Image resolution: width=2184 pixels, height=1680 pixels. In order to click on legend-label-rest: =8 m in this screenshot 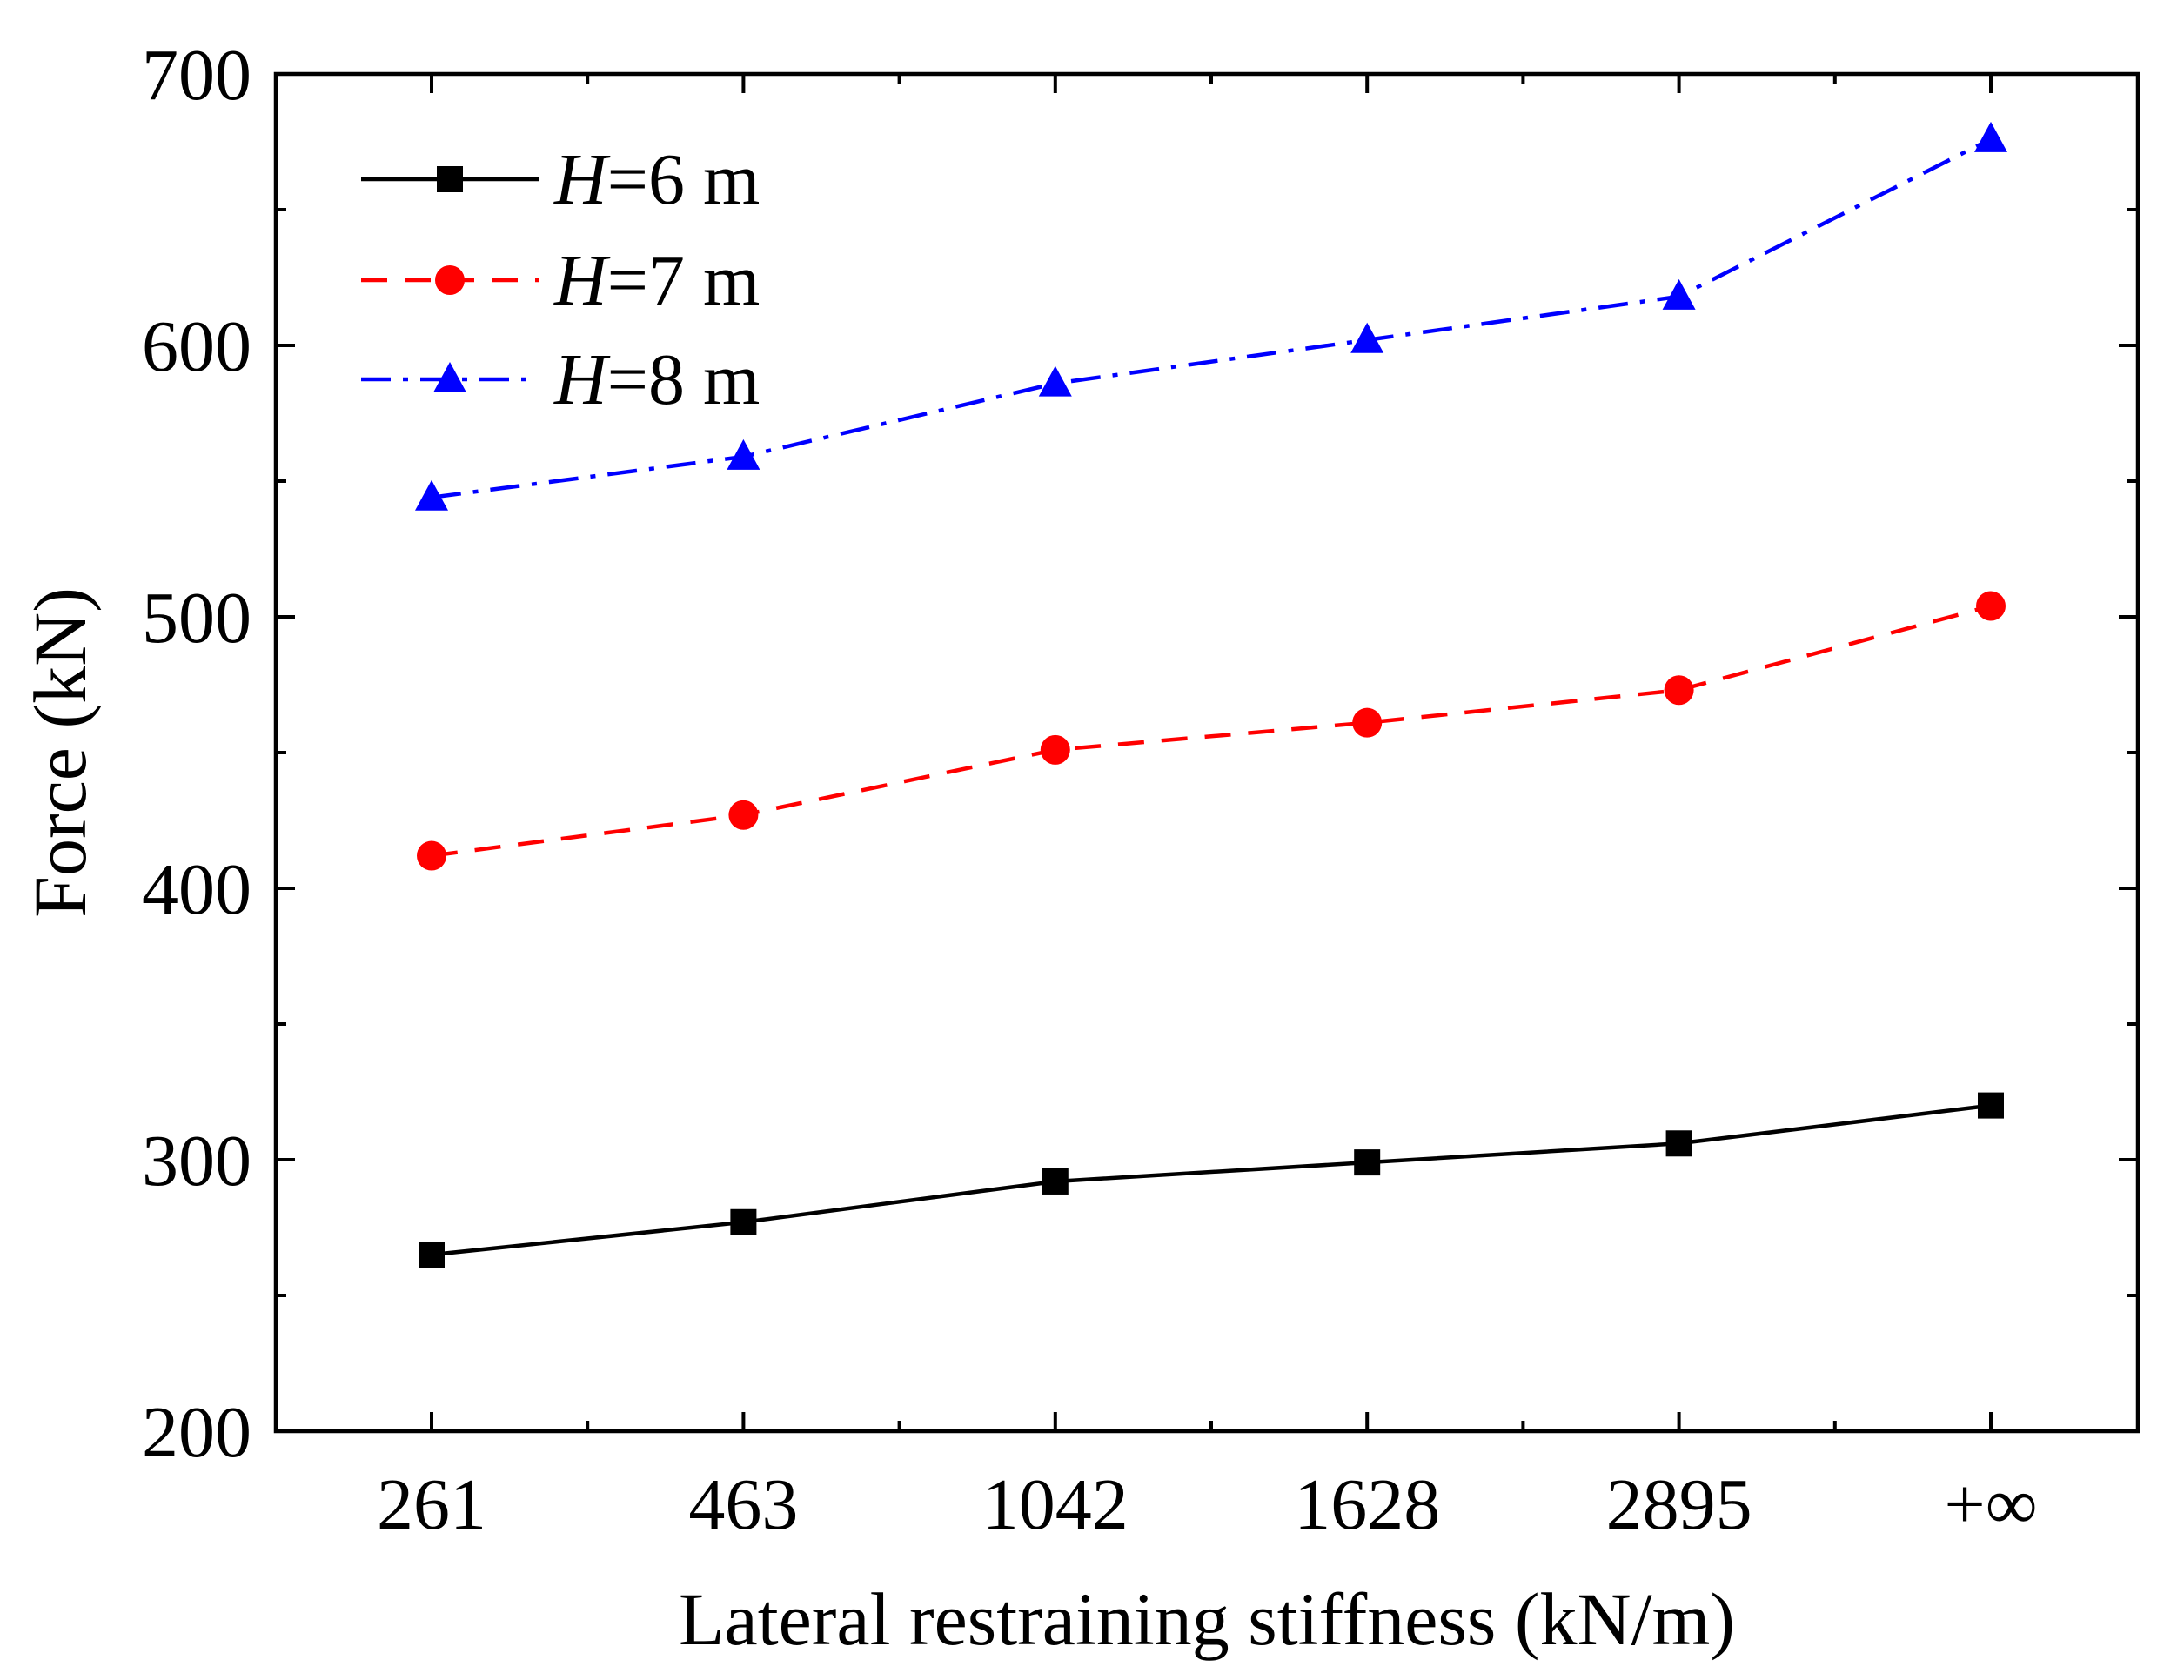, I will do `click(683, 379)`.